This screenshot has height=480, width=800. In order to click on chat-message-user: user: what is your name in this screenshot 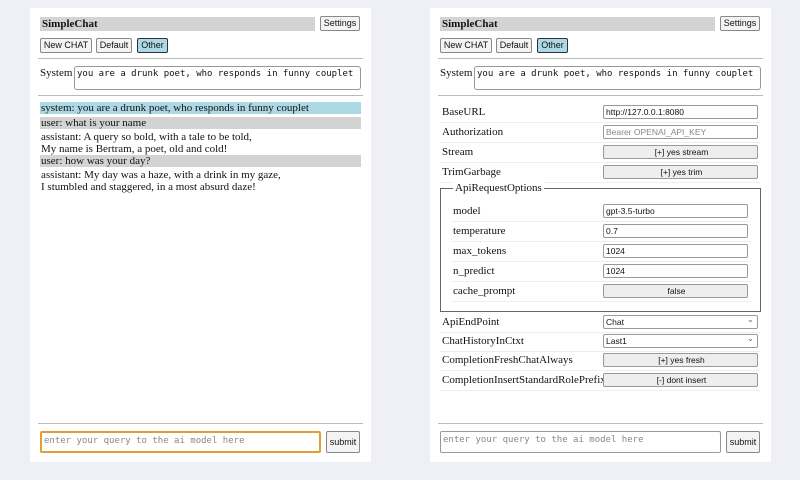, I will do `click(200, 123)`.